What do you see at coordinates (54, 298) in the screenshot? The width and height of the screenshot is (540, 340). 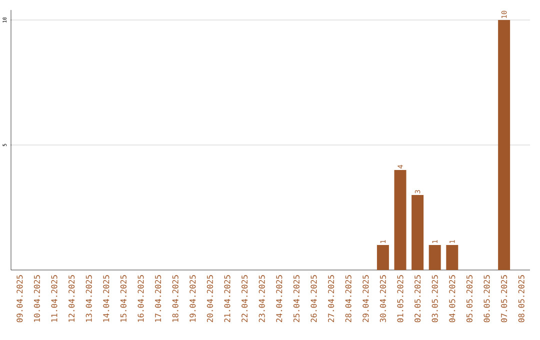 I see `x-tick-label: 11.04.2025` at bounding box center [54, 298].